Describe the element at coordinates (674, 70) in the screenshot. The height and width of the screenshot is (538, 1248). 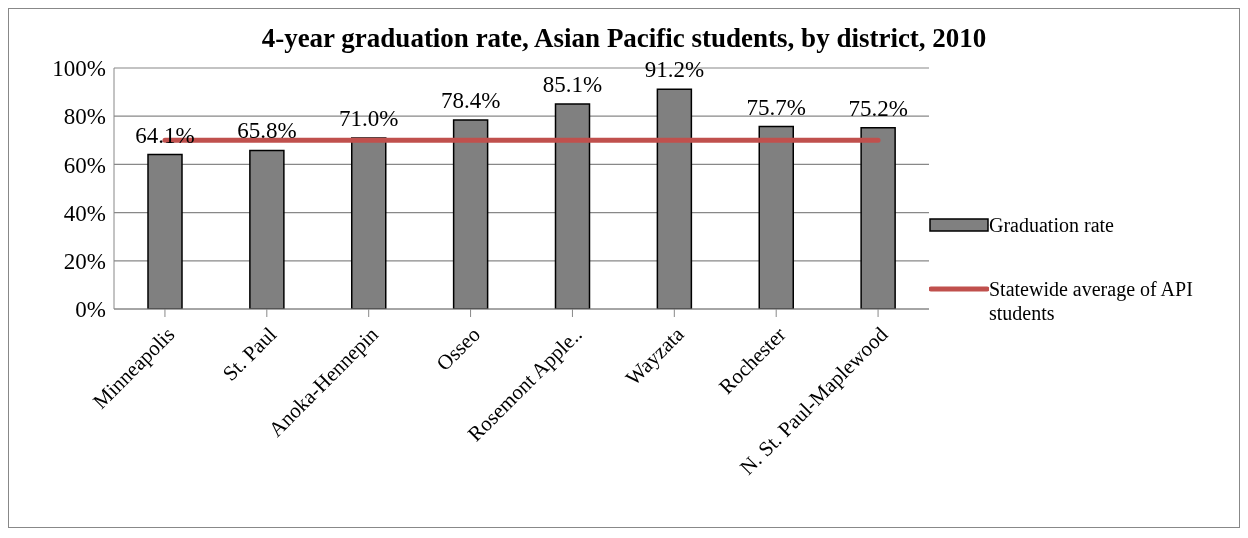
I see `data-label: 91.2%` at that location.